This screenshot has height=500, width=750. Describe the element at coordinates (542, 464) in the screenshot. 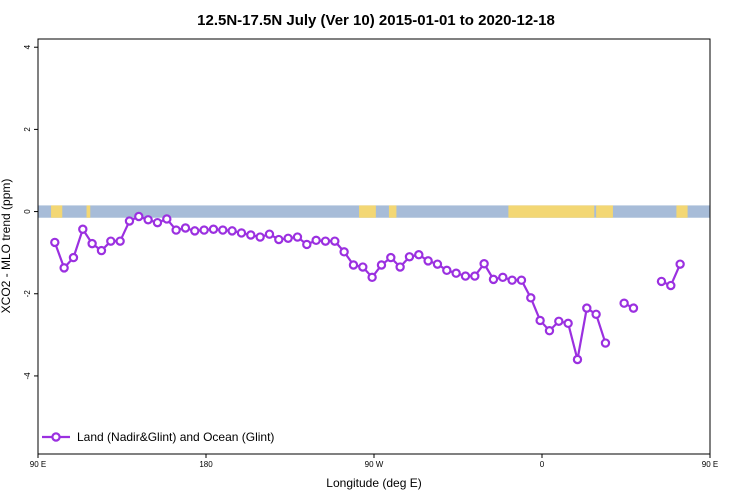

I see `x-tick-label-3: 0` at that location.